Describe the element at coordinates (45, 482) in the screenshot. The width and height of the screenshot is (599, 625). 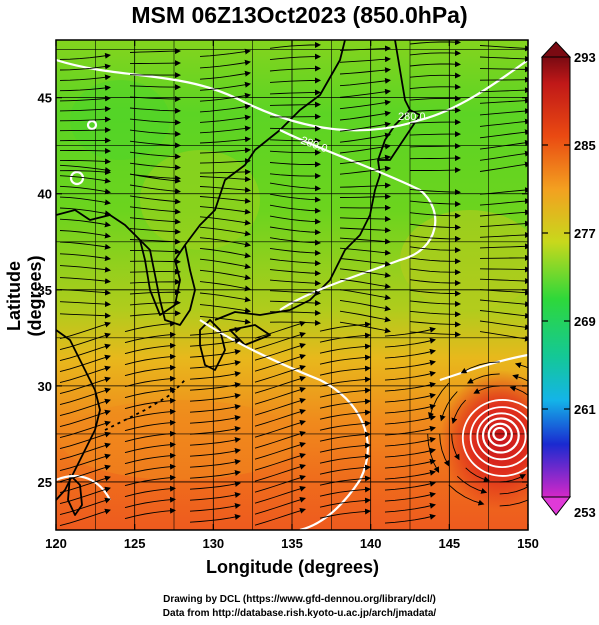
I see `lat-tick-label: 25` at that location.